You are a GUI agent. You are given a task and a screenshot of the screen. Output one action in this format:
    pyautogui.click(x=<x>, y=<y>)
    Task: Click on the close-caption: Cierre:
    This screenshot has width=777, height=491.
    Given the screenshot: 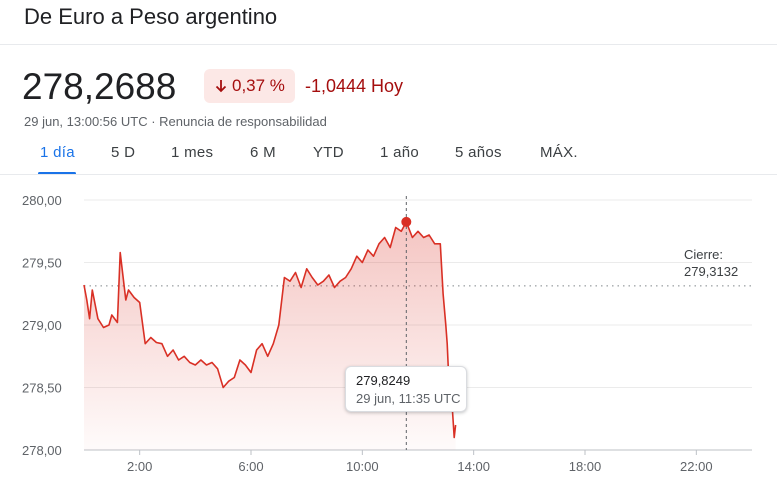 What is the action you would take?
    pyautogui.click(x=704, y=254)
    